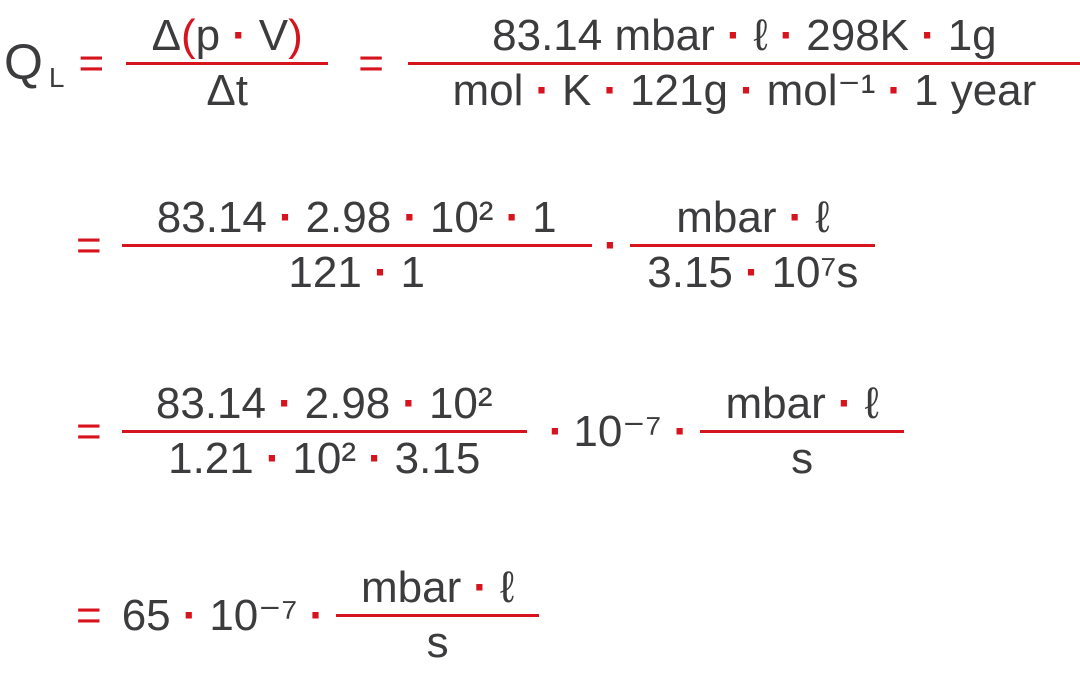 The width and height of the screenshot is (1080, 678). What do you see at coordinates (211, 458) in the screenshot?
I see `term: 1.21` at bounding box center [211, 458].